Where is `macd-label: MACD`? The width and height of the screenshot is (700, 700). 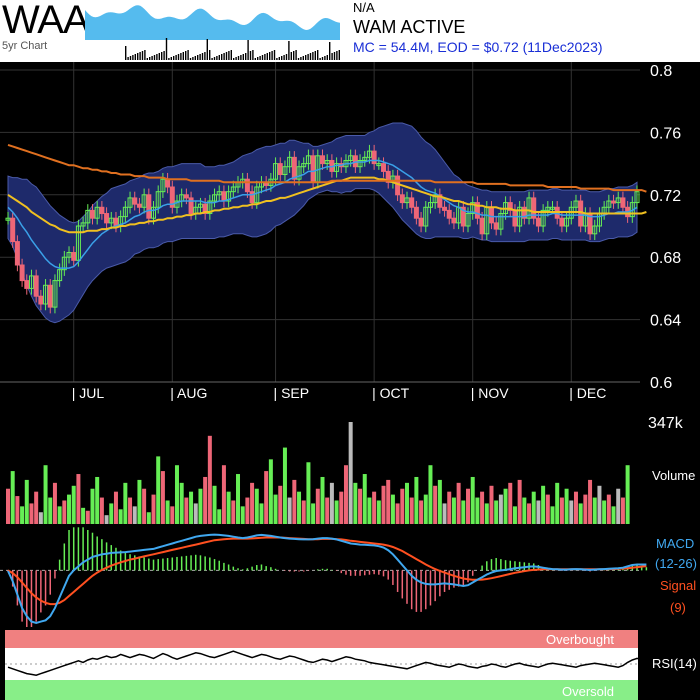
macd-label: MACD is located at coordinates (675, 543).